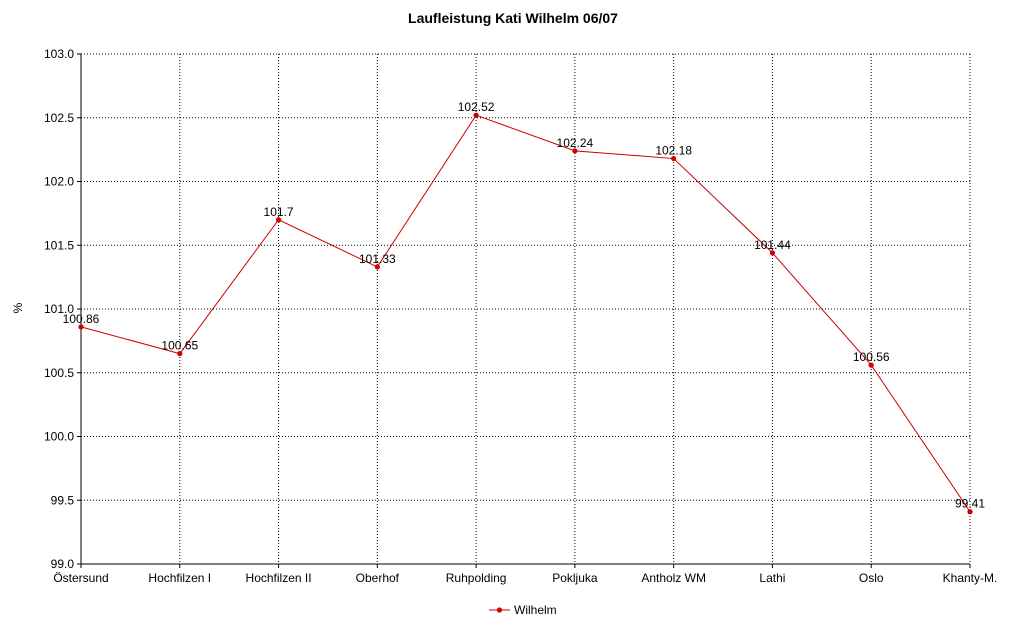 The height and width of the screenshot is (634, 1020). What do you see at coordinates (970, 504) in the screenshot?
I see `data-label: 99.41` at bounding box center [970, 504].